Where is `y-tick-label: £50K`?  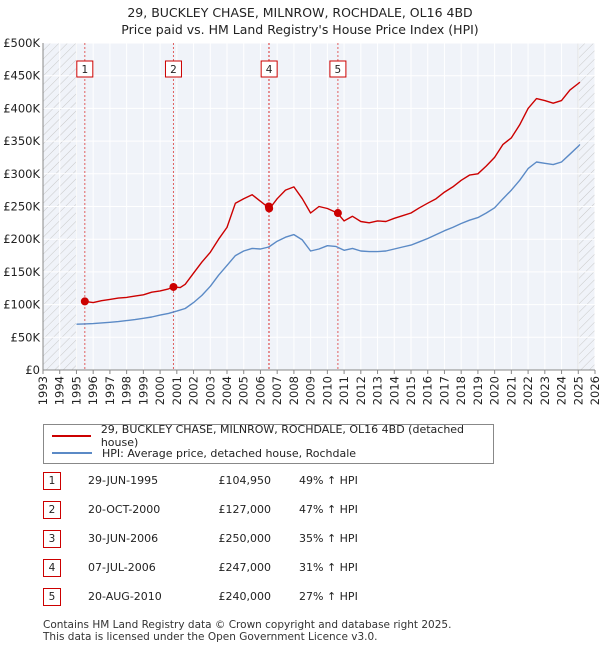 y-tick-label: £50K is located at coordinates (26, 337).